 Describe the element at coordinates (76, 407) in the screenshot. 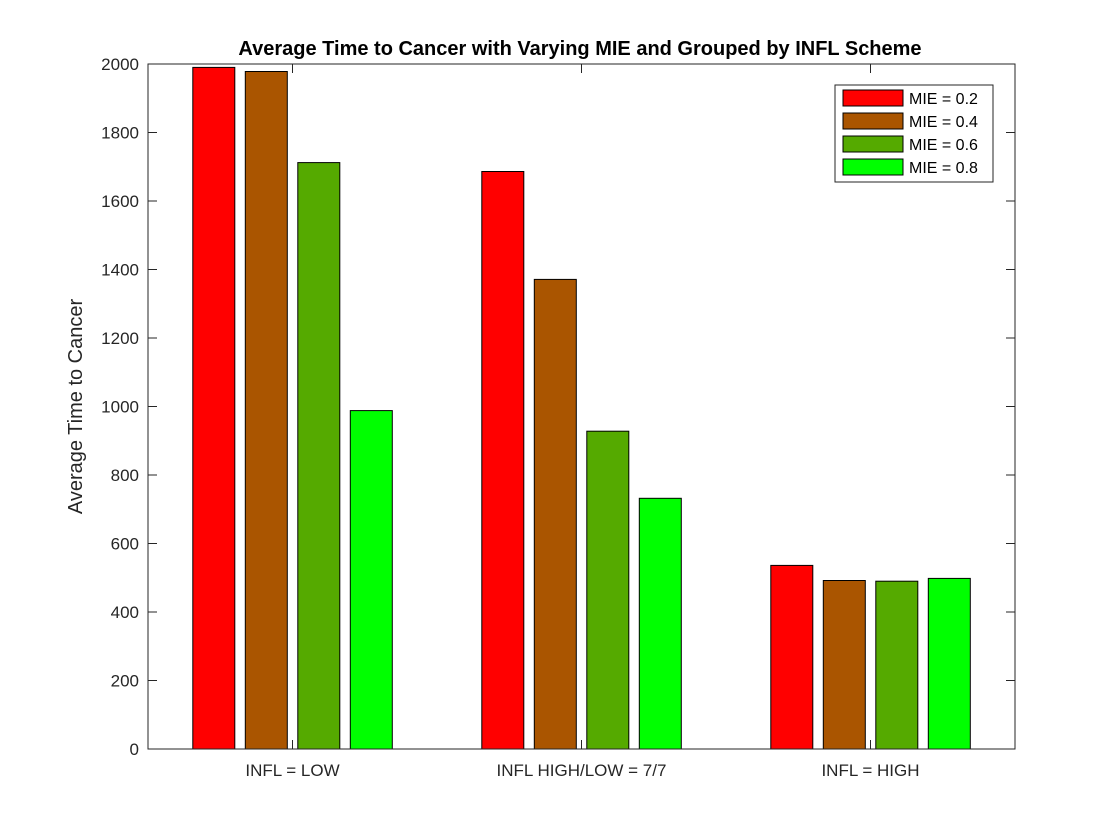

I see `y-axis-label: Average Time to Cancer` at that location.